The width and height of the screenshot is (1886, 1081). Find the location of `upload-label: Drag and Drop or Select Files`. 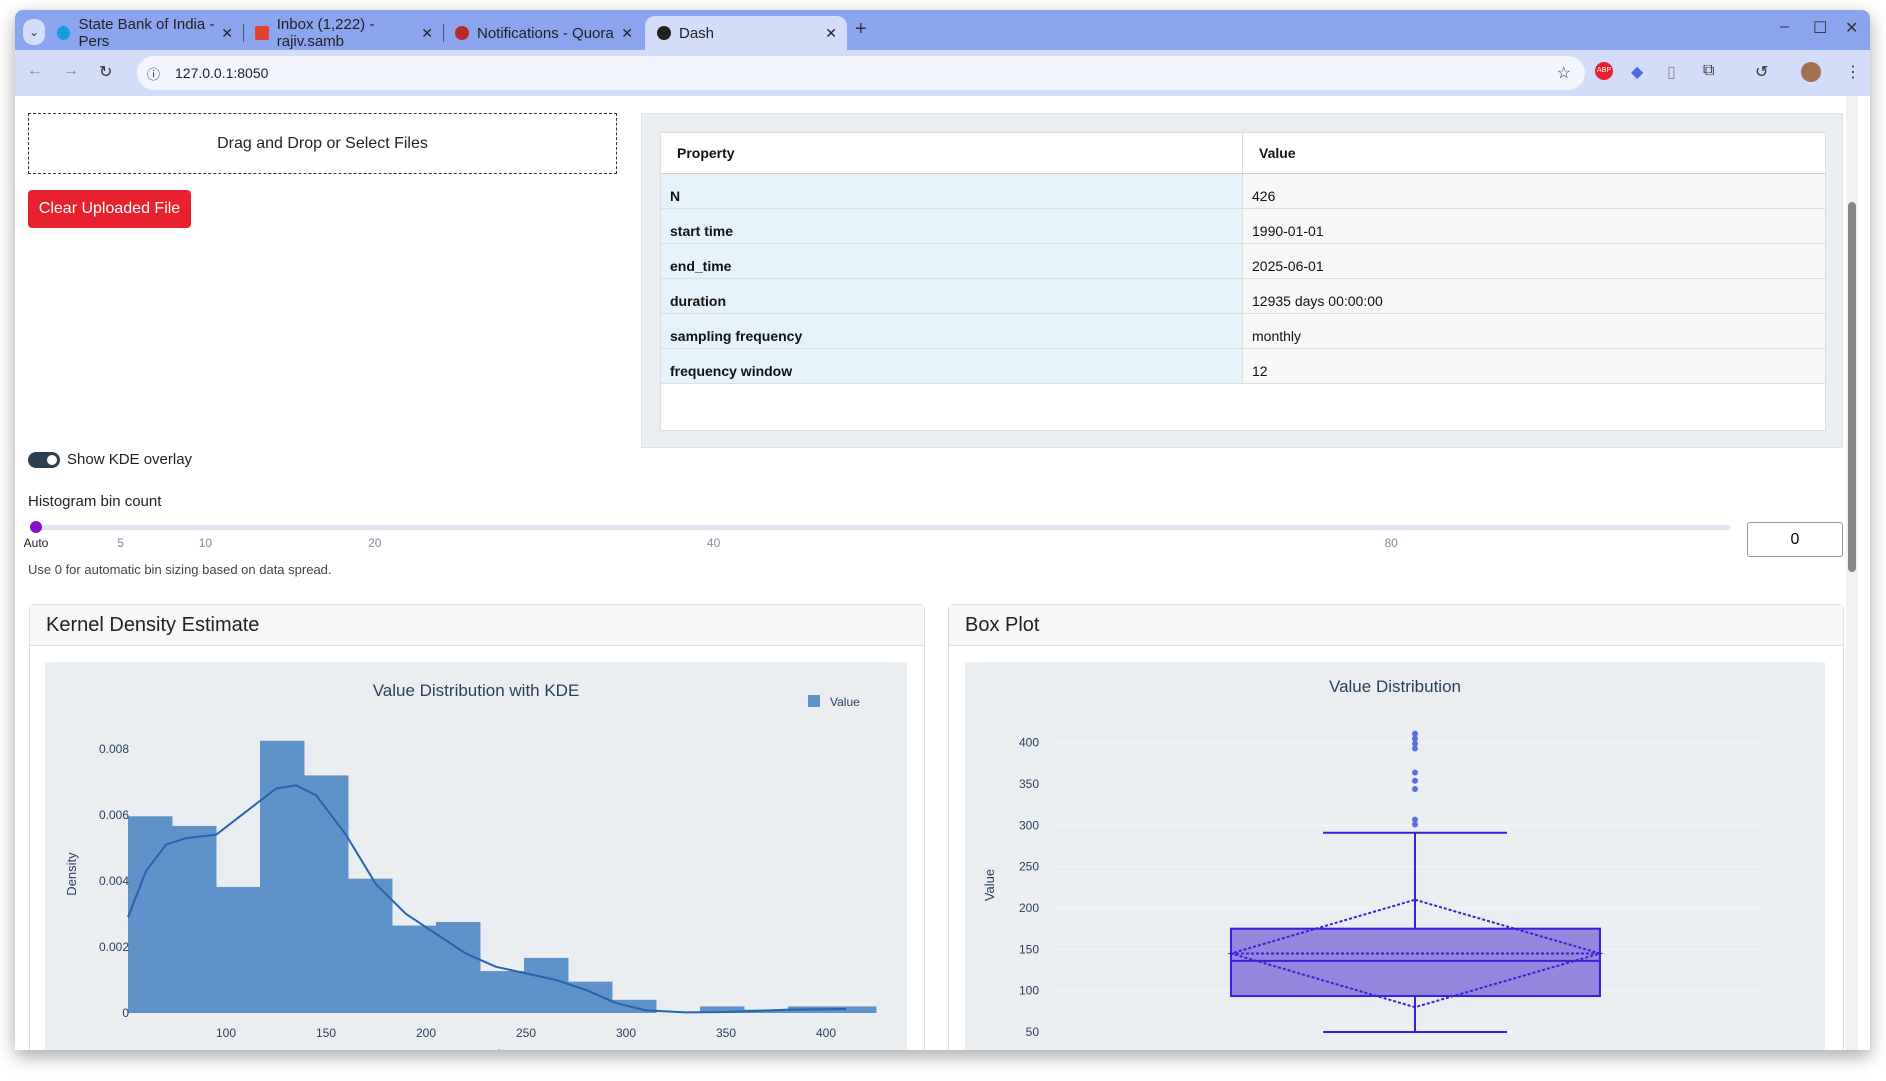

upload-label: Drag and Drop or Select Files is located at coordinates (322, 143).